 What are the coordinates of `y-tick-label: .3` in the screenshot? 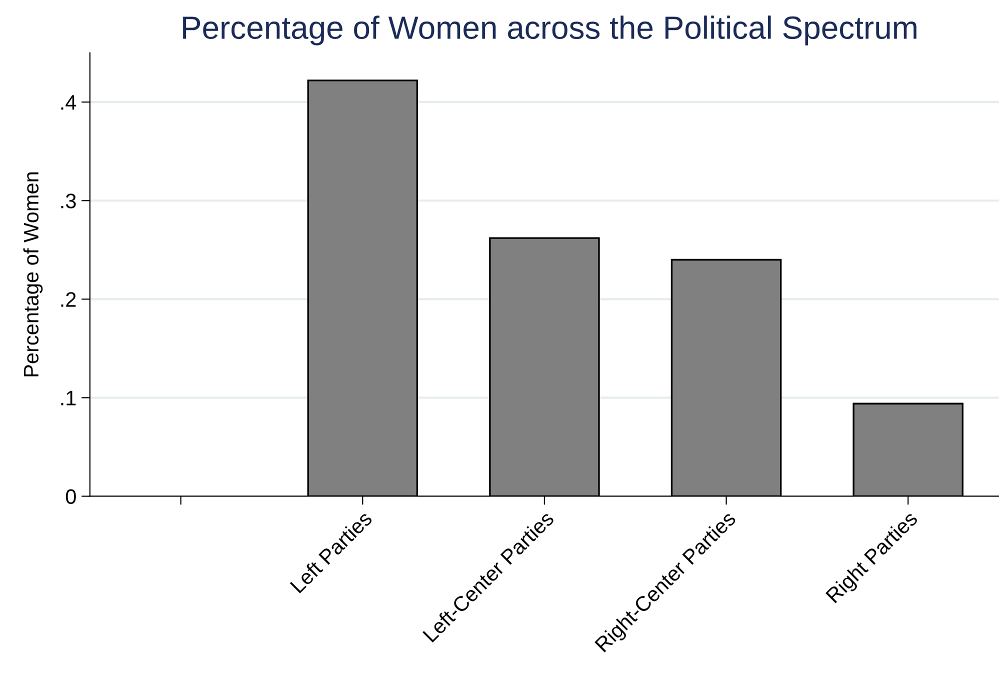 It's located at (68, 201).